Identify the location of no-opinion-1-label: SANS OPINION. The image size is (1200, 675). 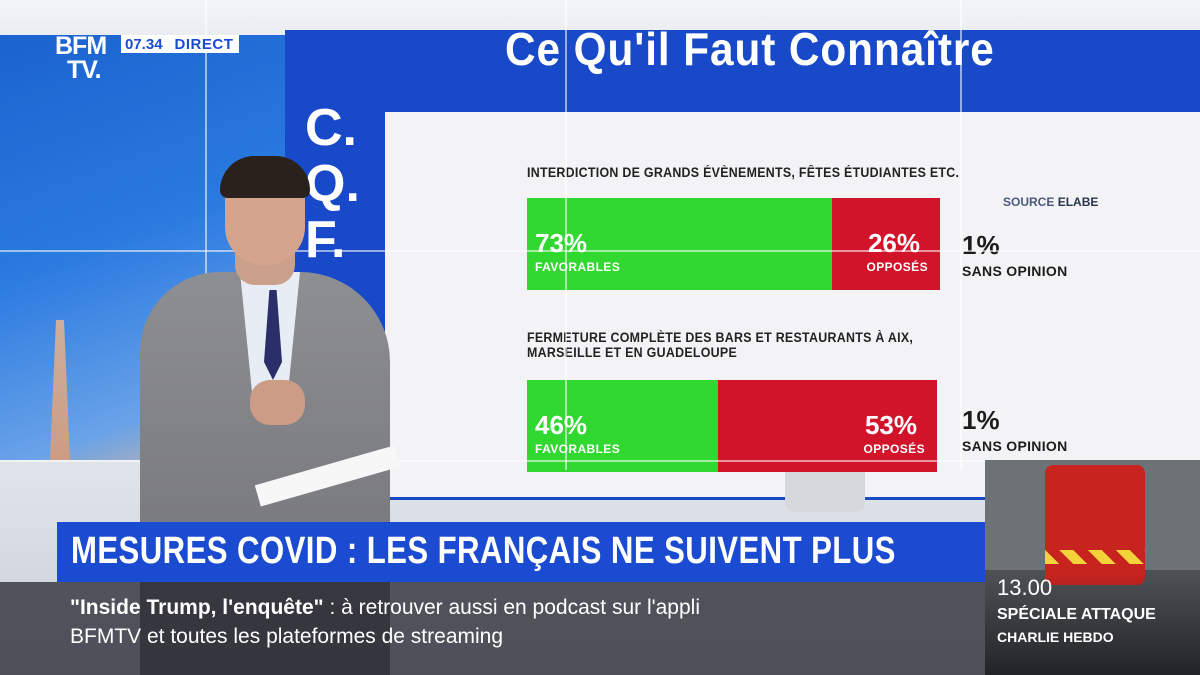
(1015, 271).